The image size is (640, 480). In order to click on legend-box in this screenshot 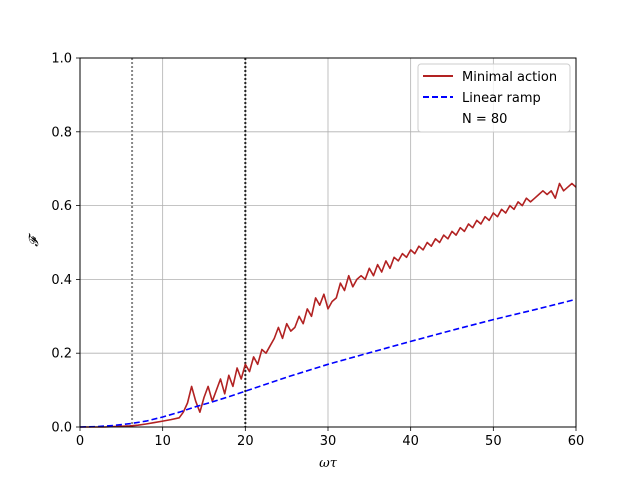, I will do `click(494, 98)`.